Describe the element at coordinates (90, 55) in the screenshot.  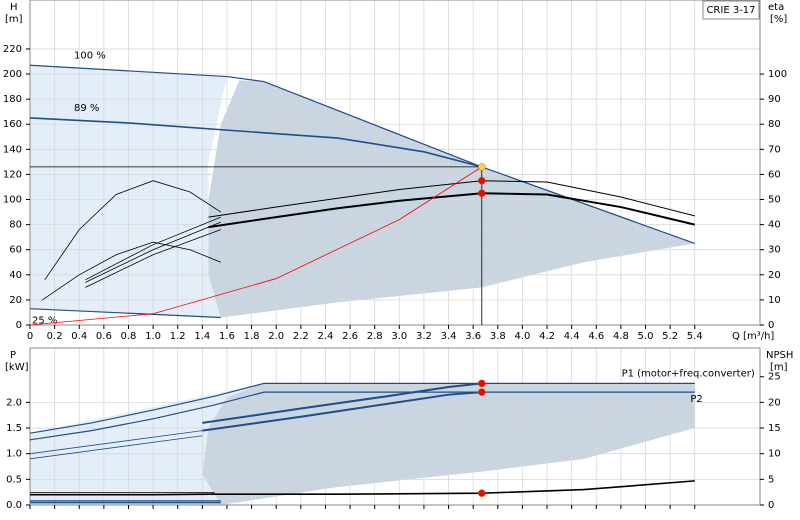
I see `curve-label: 100 %` at that location.